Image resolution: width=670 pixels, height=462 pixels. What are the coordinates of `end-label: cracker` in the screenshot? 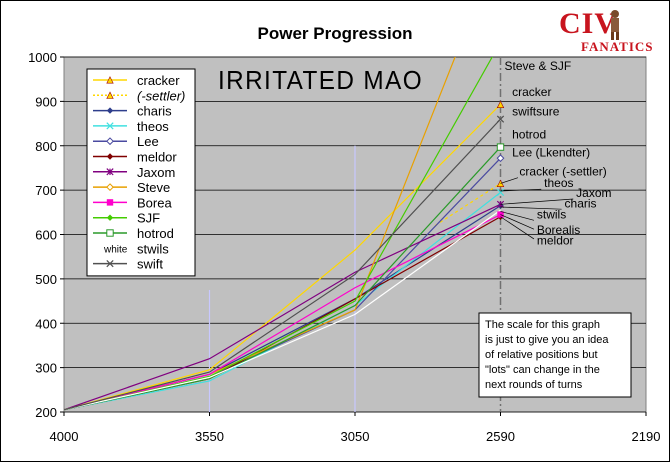 It's located at (531, 92).